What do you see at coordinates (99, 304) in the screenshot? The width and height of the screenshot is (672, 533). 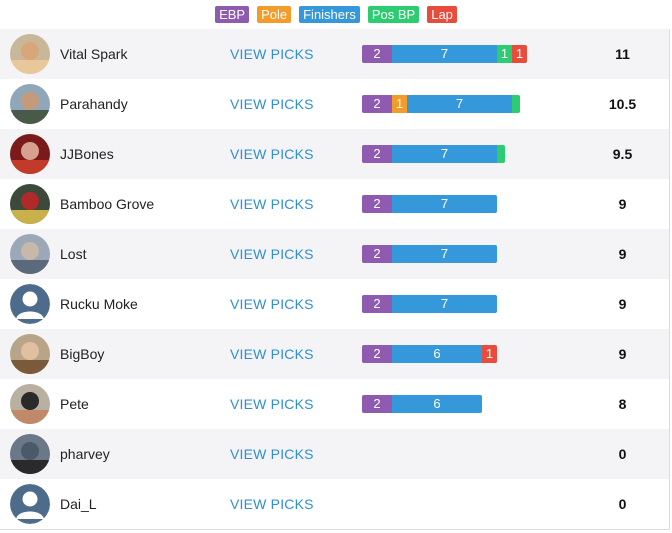 I see `player-name: Rucku Moke` at bounding box center [99, 304].